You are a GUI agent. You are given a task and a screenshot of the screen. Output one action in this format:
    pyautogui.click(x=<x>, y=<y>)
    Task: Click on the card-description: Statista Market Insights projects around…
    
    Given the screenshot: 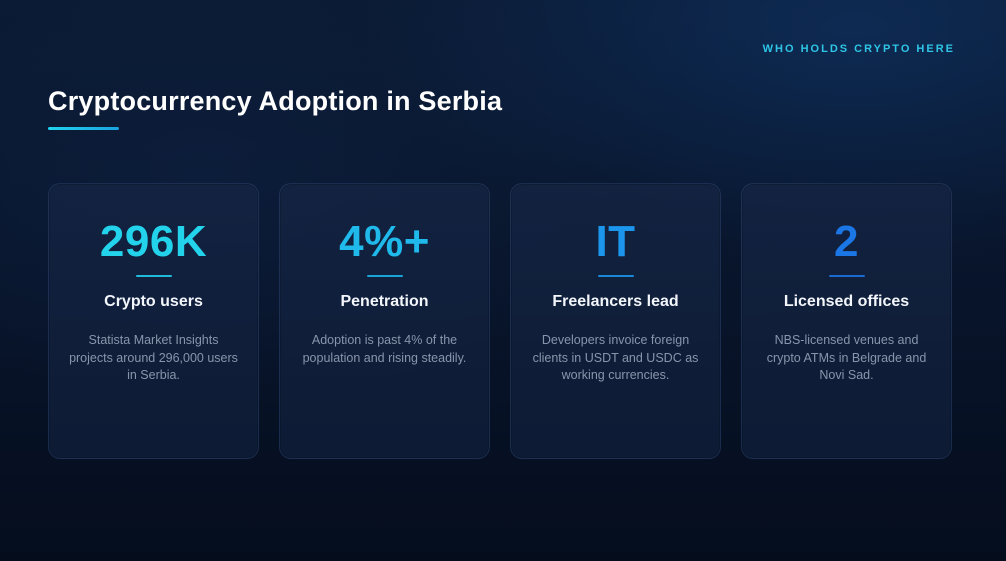 What is the action you would take?
    pyautogui.click(x=153, y=357)
    